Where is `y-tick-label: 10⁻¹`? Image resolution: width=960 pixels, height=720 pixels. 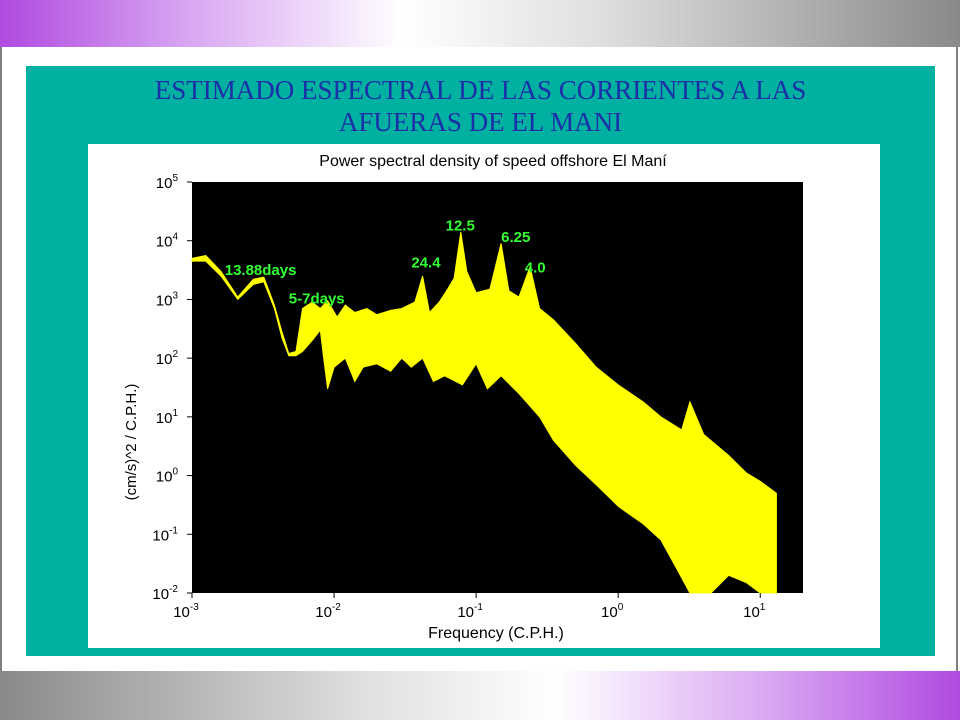 y-tick-label: 10⁻¹ is located at coordinates (165, 534).